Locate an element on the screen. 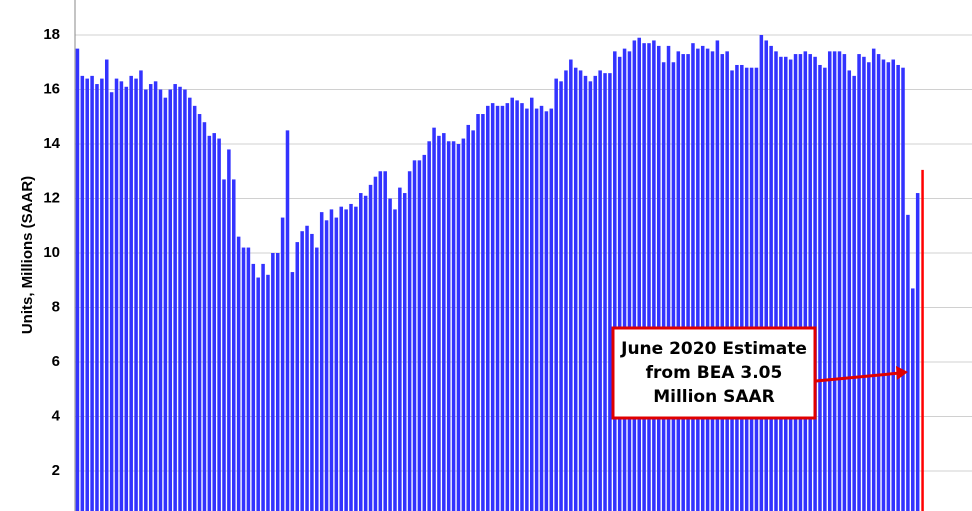 The height and width of the screenshot is (511, 972). y-tick-label: 10 is located at coordinates (51, 252).